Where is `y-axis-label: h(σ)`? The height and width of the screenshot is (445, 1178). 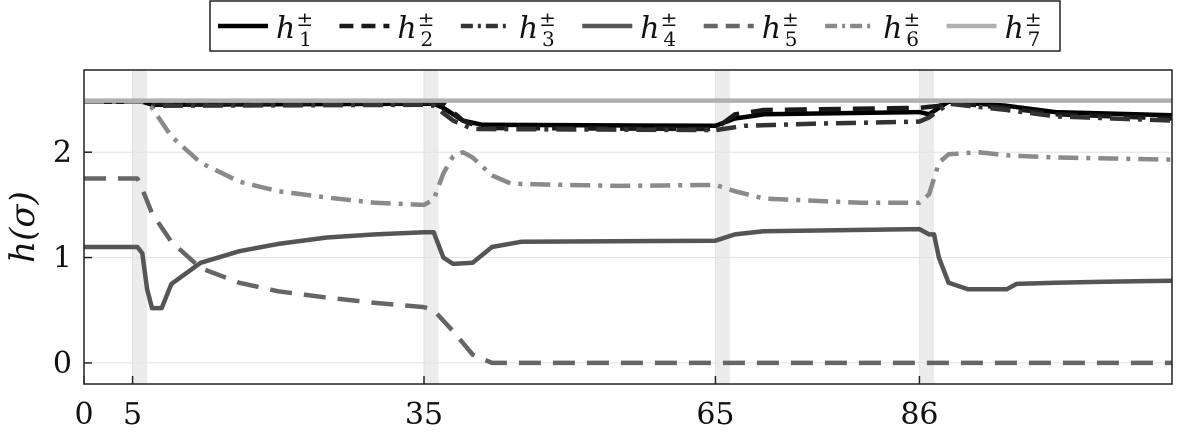 y-axis-label: h(σ) is located at coordinates (23, 227).